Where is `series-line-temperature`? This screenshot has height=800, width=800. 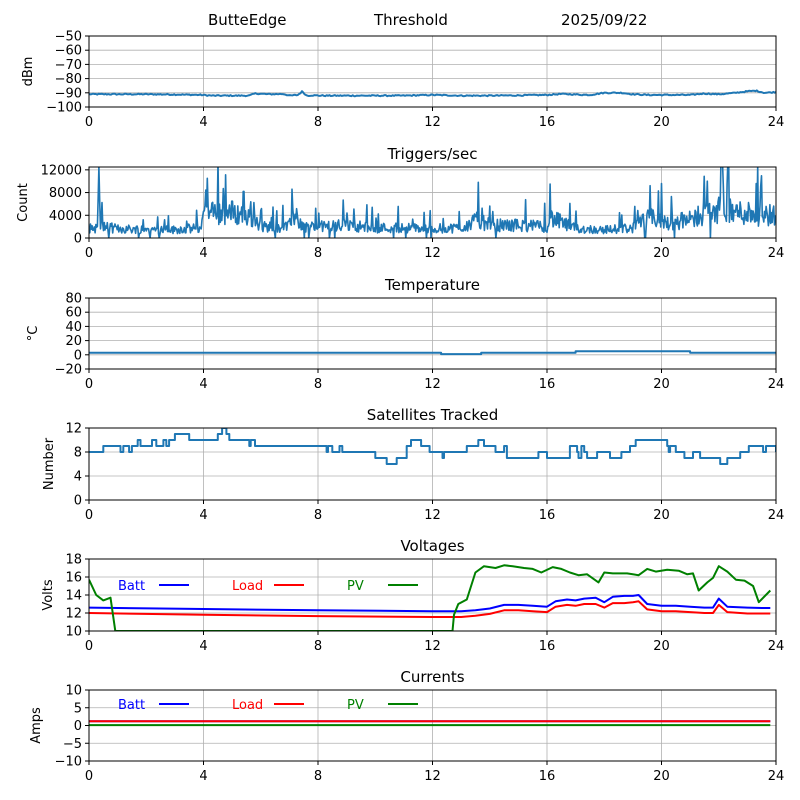 series-line-temperature is located at coordinates (432, 353).